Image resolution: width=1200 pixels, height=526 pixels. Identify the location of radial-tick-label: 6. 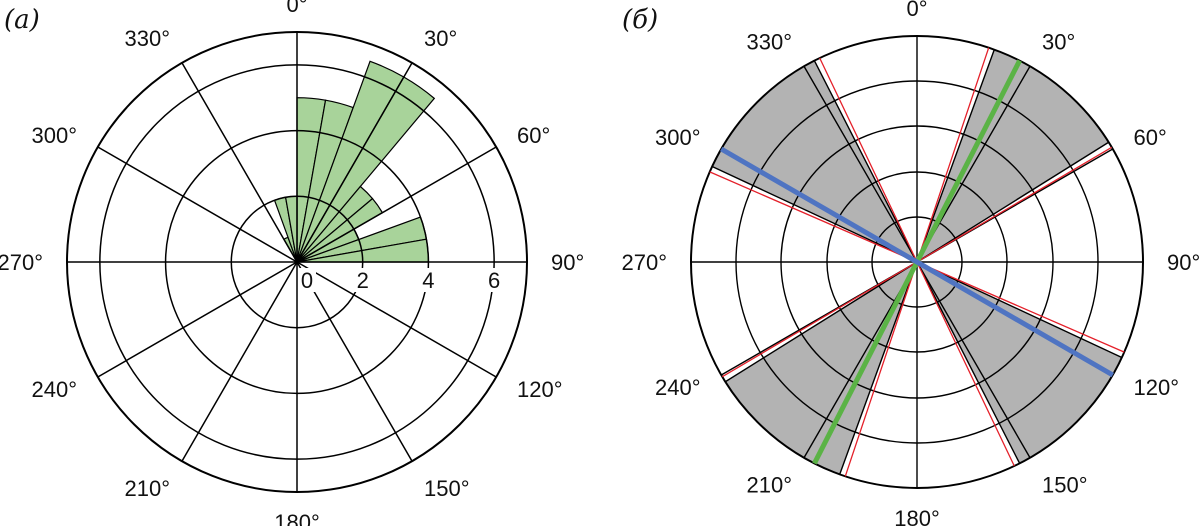
(494, 280).